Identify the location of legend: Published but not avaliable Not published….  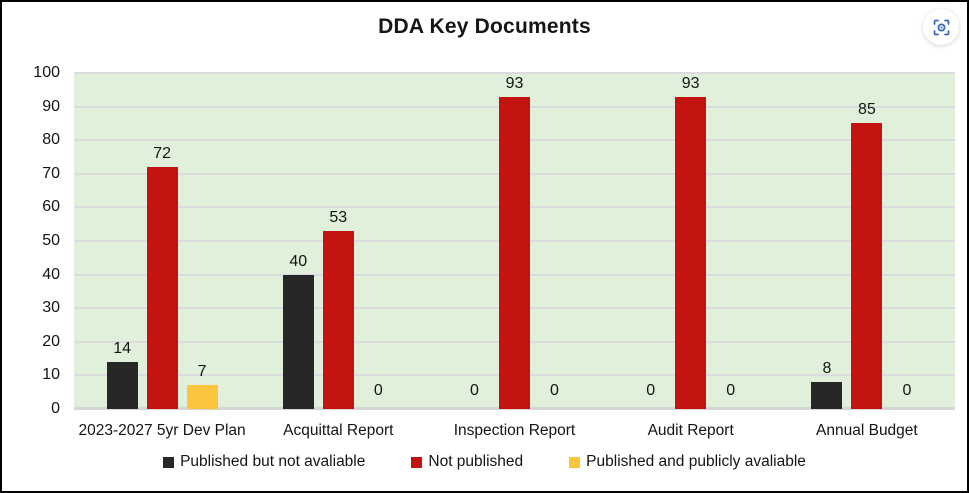
(484, 462).